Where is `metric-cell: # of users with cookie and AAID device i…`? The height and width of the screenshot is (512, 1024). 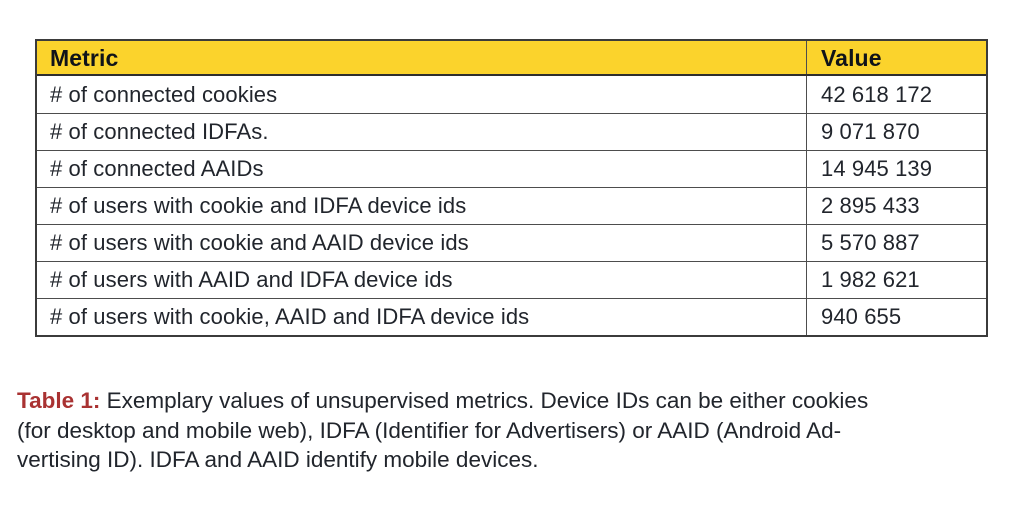 metric-cell: # of users with cookie and AAID device i… is located at coordinates (259, 242).